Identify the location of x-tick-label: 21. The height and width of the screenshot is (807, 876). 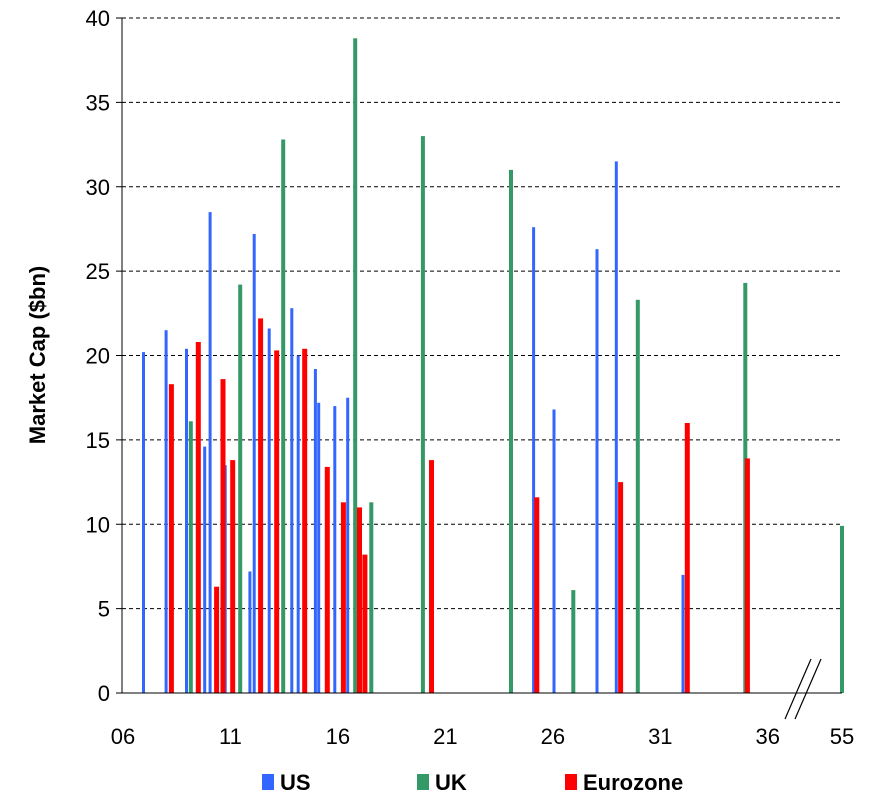
(445, 736).